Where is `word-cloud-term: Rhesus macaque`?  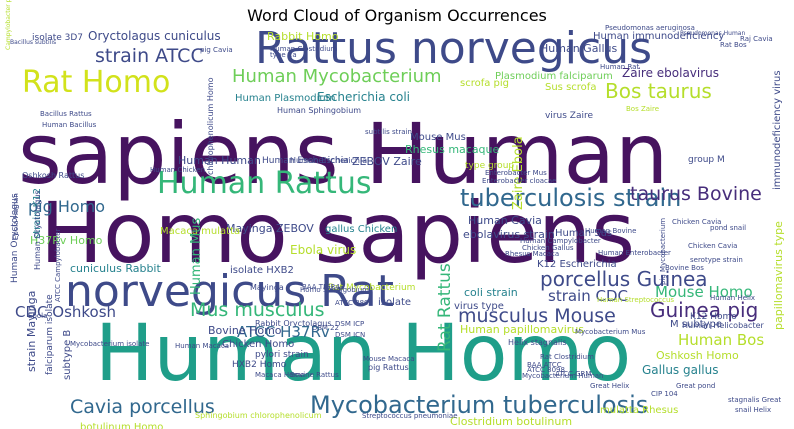 word-cloud-term: Rhesus macaque is located at coordinates (452, 149).